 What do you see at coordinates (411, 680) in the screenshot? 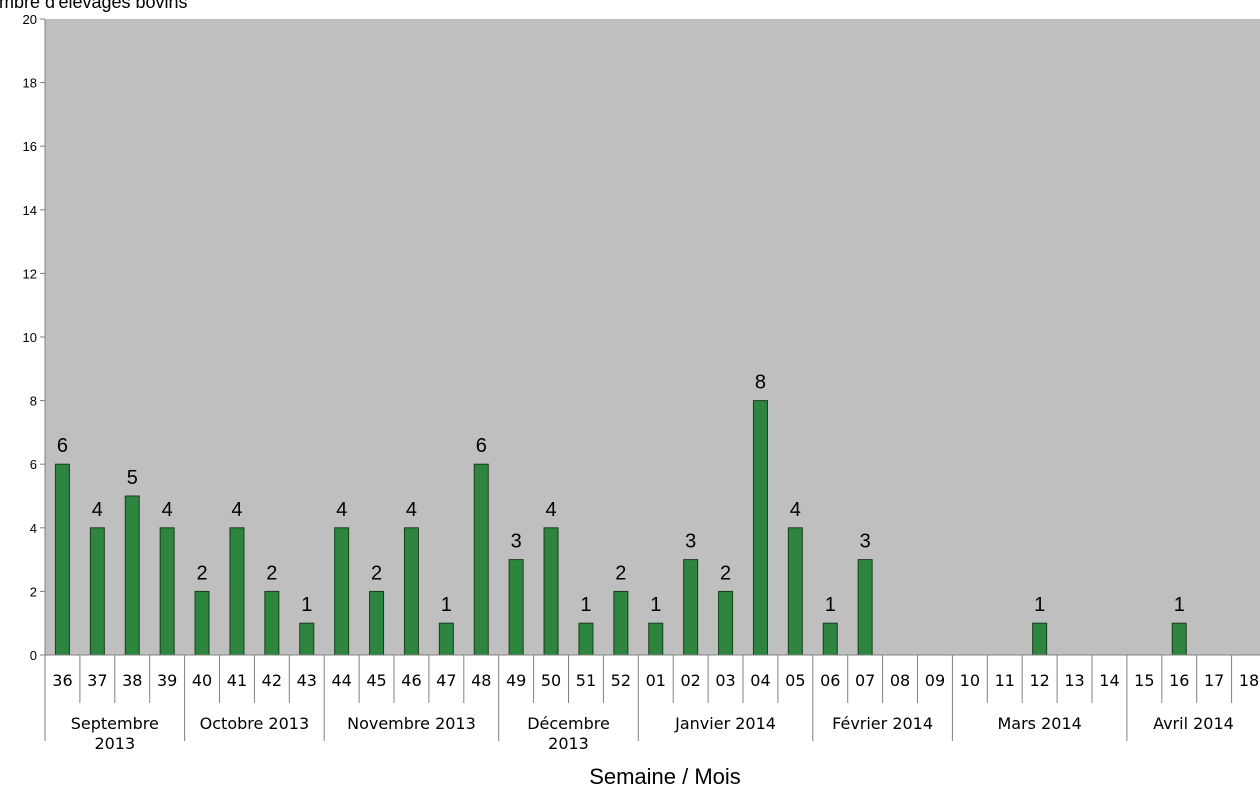
I see `week-tick-label: 46` at bounding box center [411, 680].